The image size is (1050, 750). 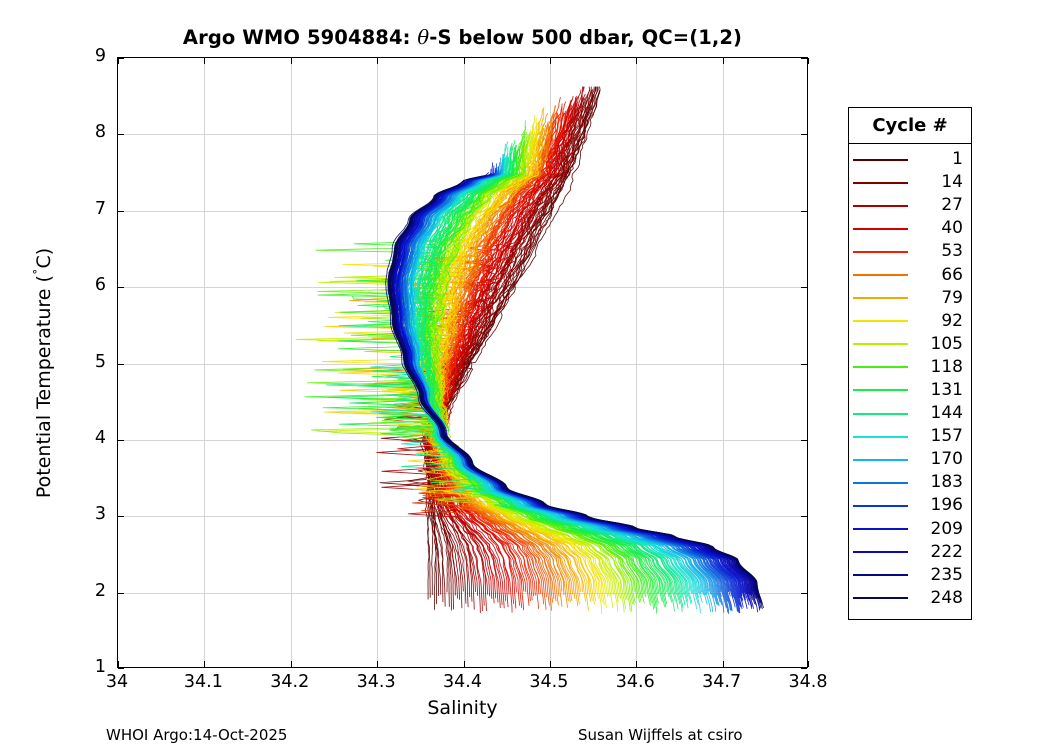 What do you see at coordinates (197, 735) in the screenshot?
I see `footer-left-text: WHOI Argo:14-Oct-2025` at bounding box center [197, 735].